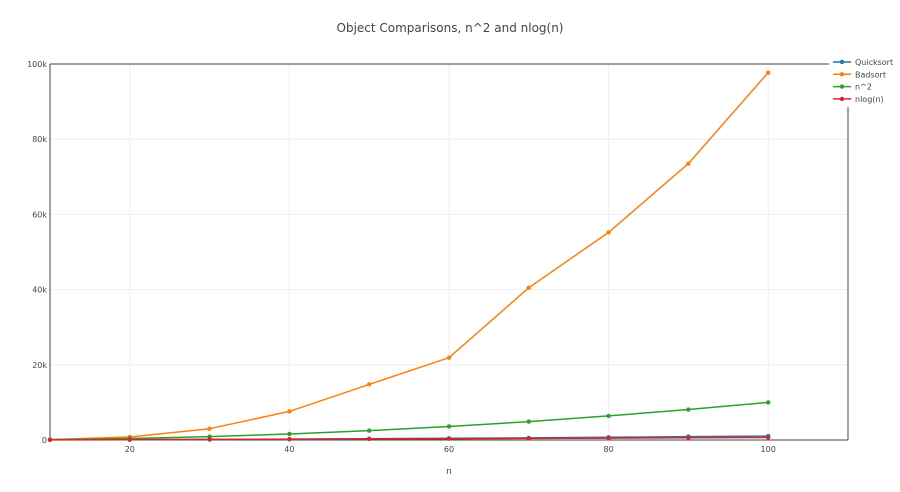 The height and width of the screenshot is (492, 900). What do you see at coordinates (37, 64) in the screenshot?
I see `y-tick-label: 100k` at bounding box center [37, 64].